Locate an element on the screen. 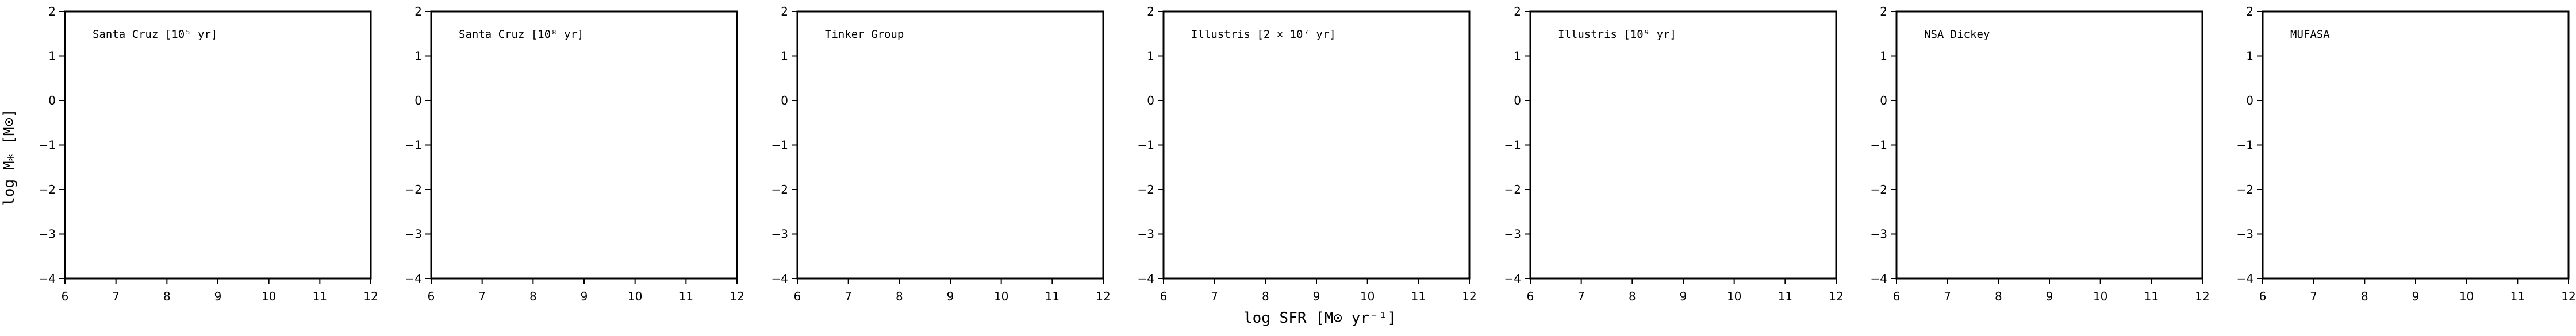 The height and width of the screenshot is (336, 2576). panel-title: Santa Cruz [10⁵ yr] is located at coordinates (155, 34).